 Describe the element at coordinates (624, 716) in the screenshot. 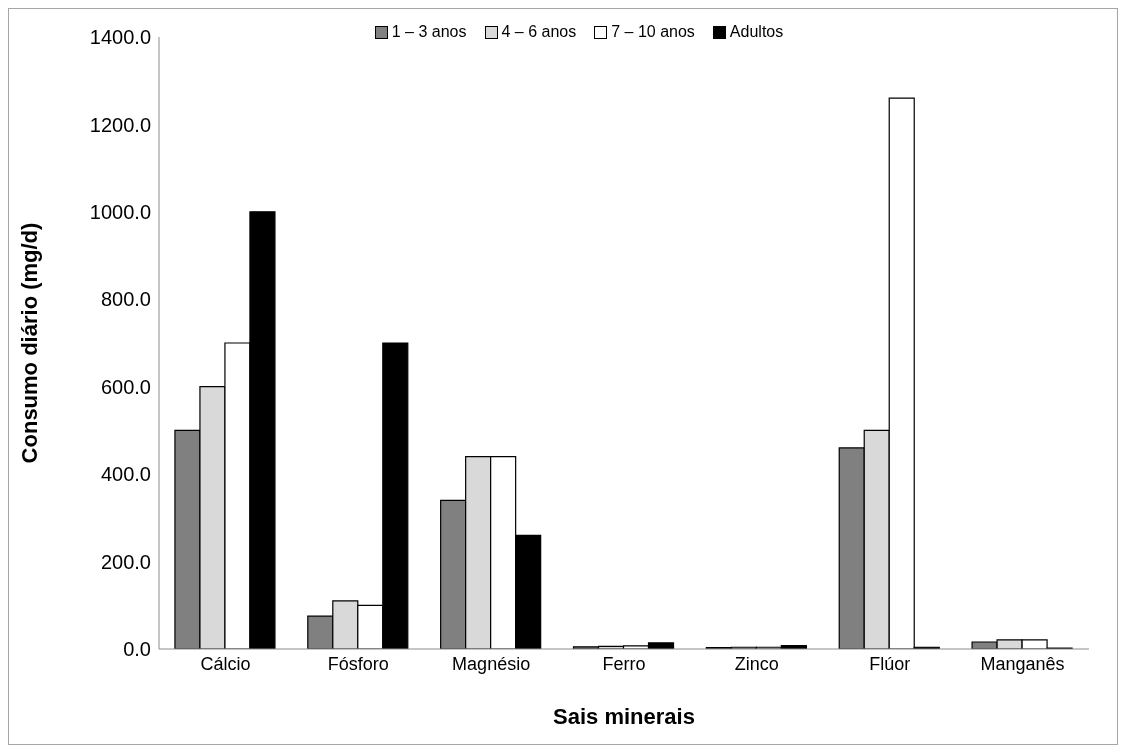

I see `x-axis-title: Sais minerais` at that location.